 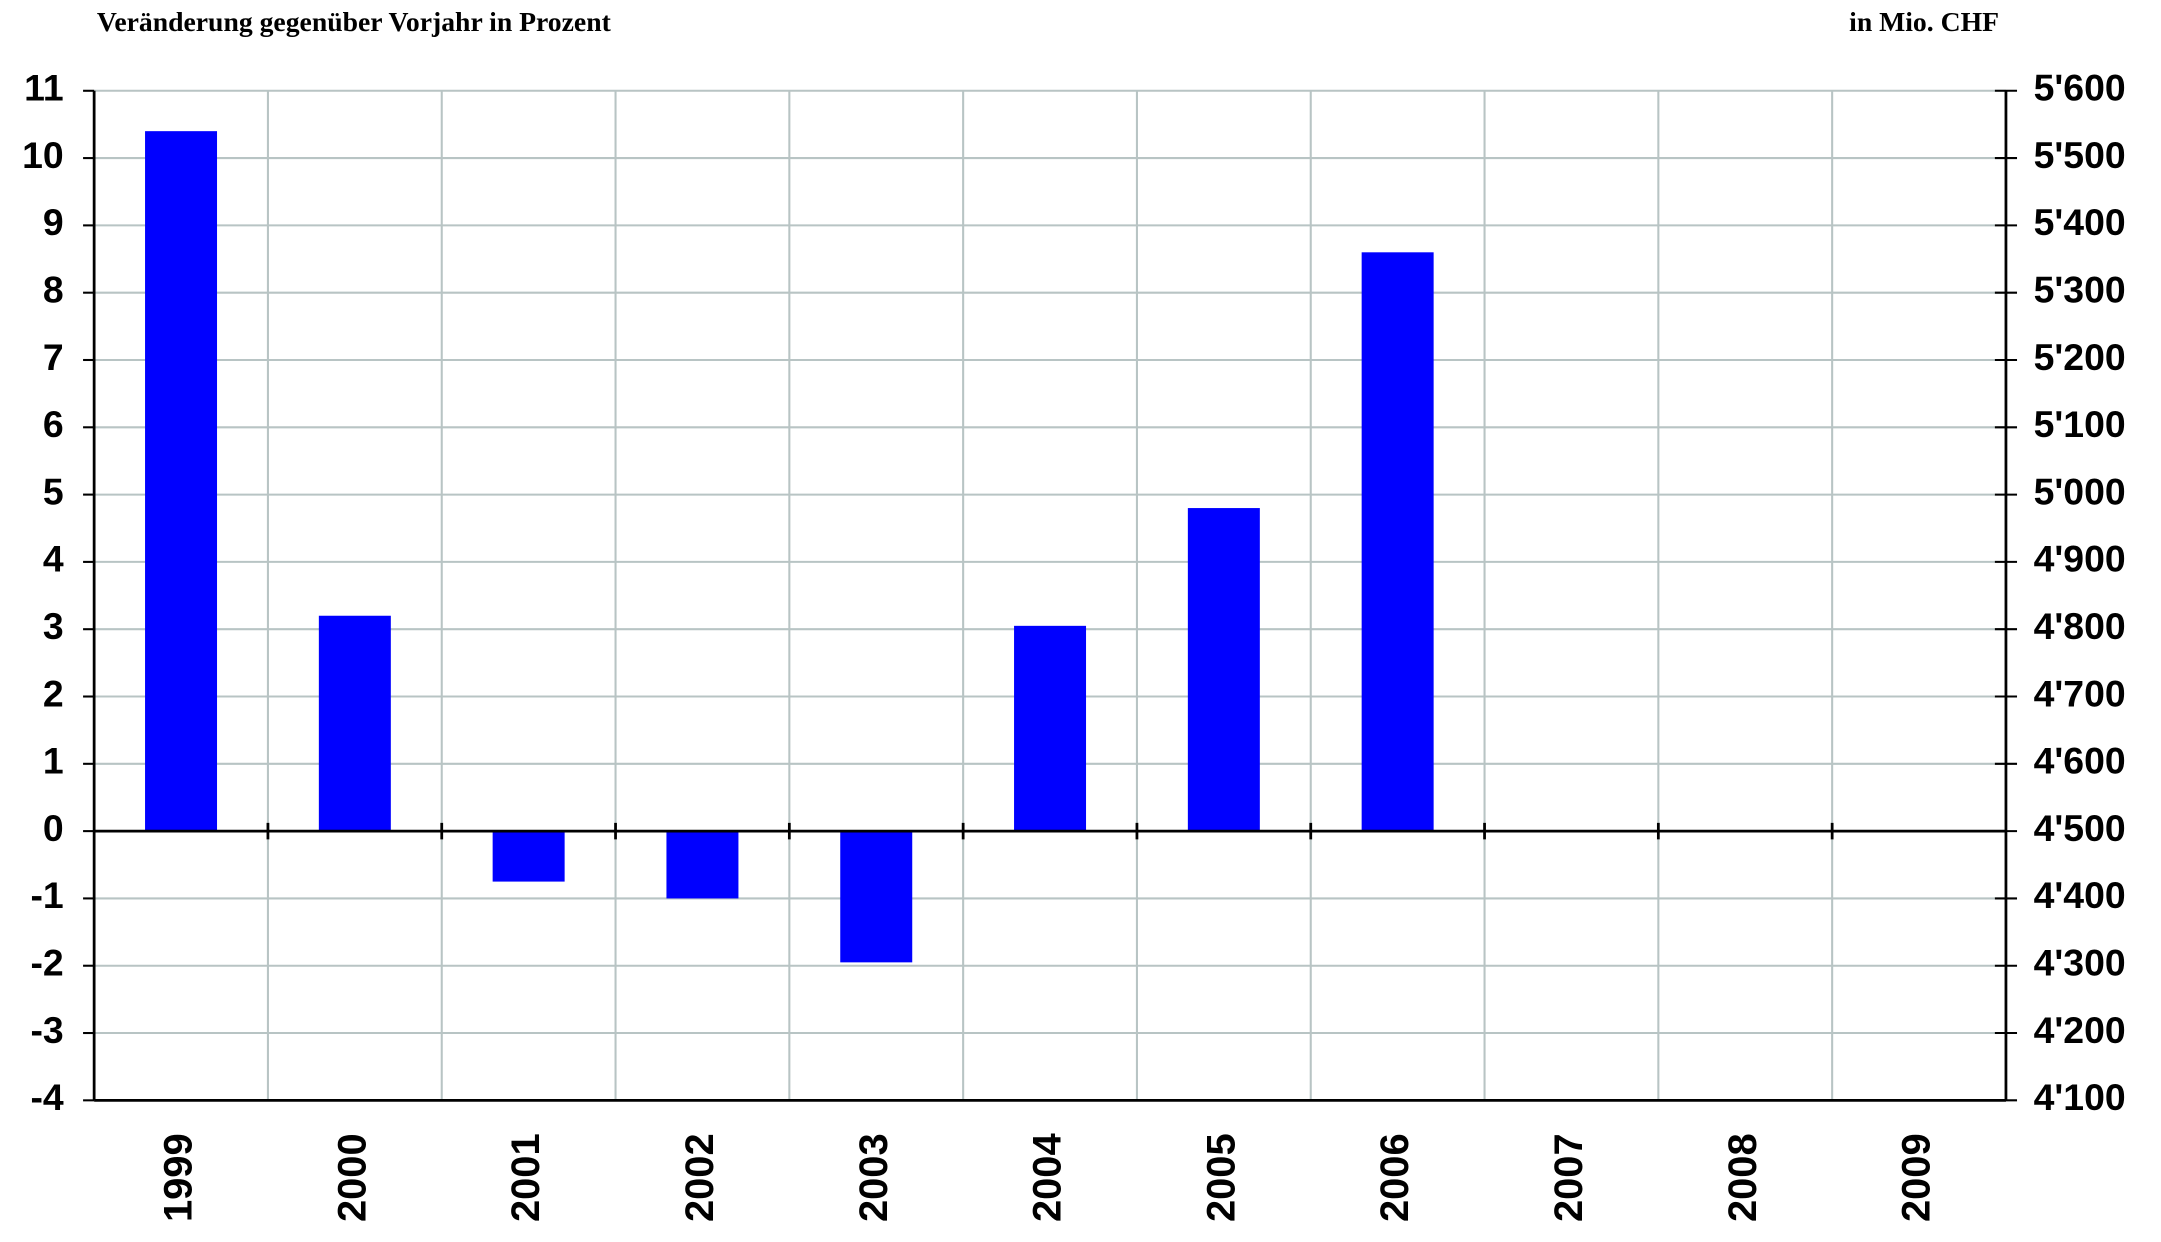 What do you see at coordinates (2080, 424) in the screenshot?
I see `y2-tick-label: 5'100` at bounding box center [2080, 424].